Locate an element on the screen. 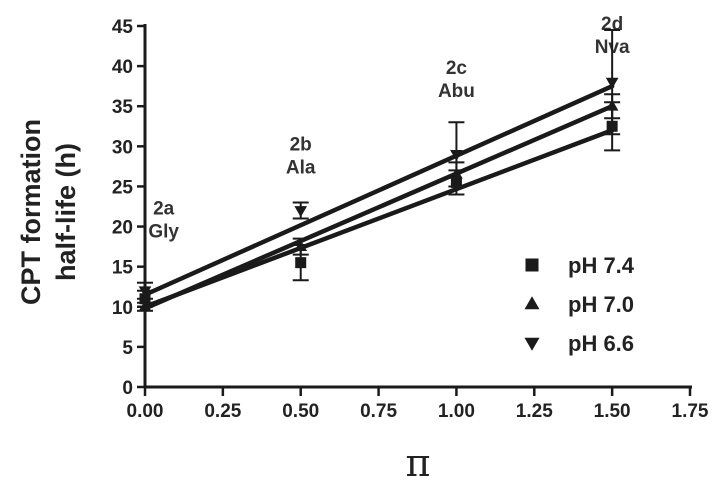  x-tick-label: 0.00 is located at coordinates (145, 411).